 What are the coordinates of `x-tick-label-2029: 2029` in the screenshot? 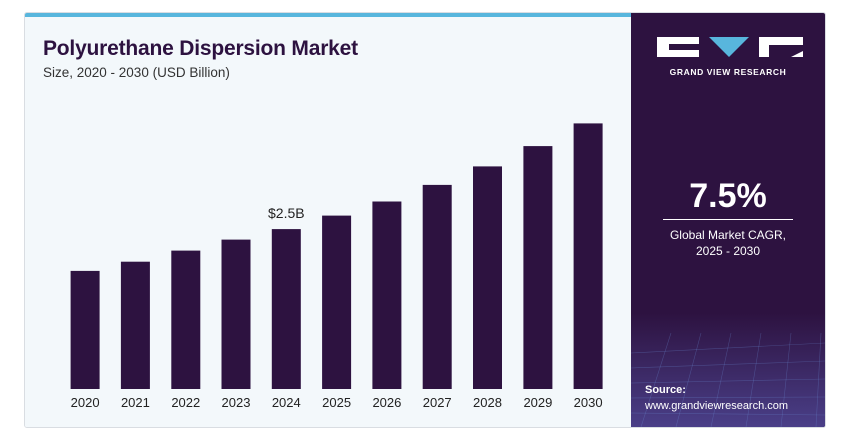 It's located at (537, 402).